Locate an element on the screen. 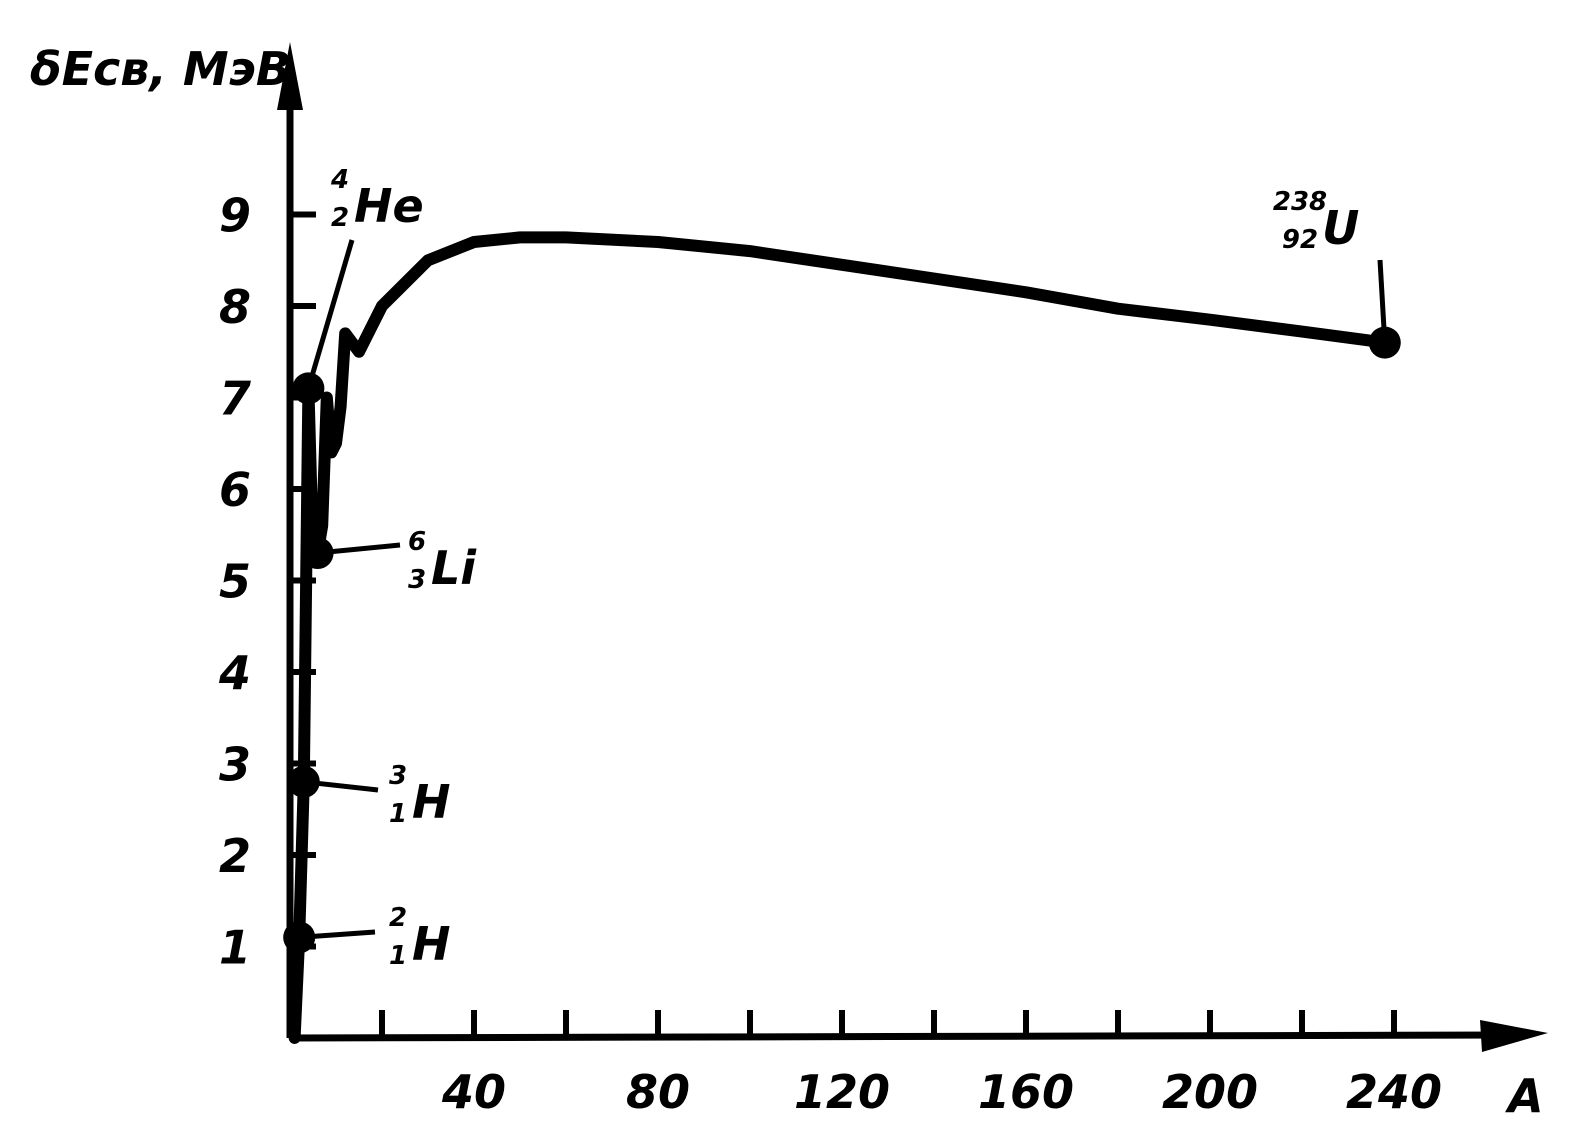 This screenshot has height=1131, width=1575. y-tick-label: 8 is located at coordinates (235, 307).